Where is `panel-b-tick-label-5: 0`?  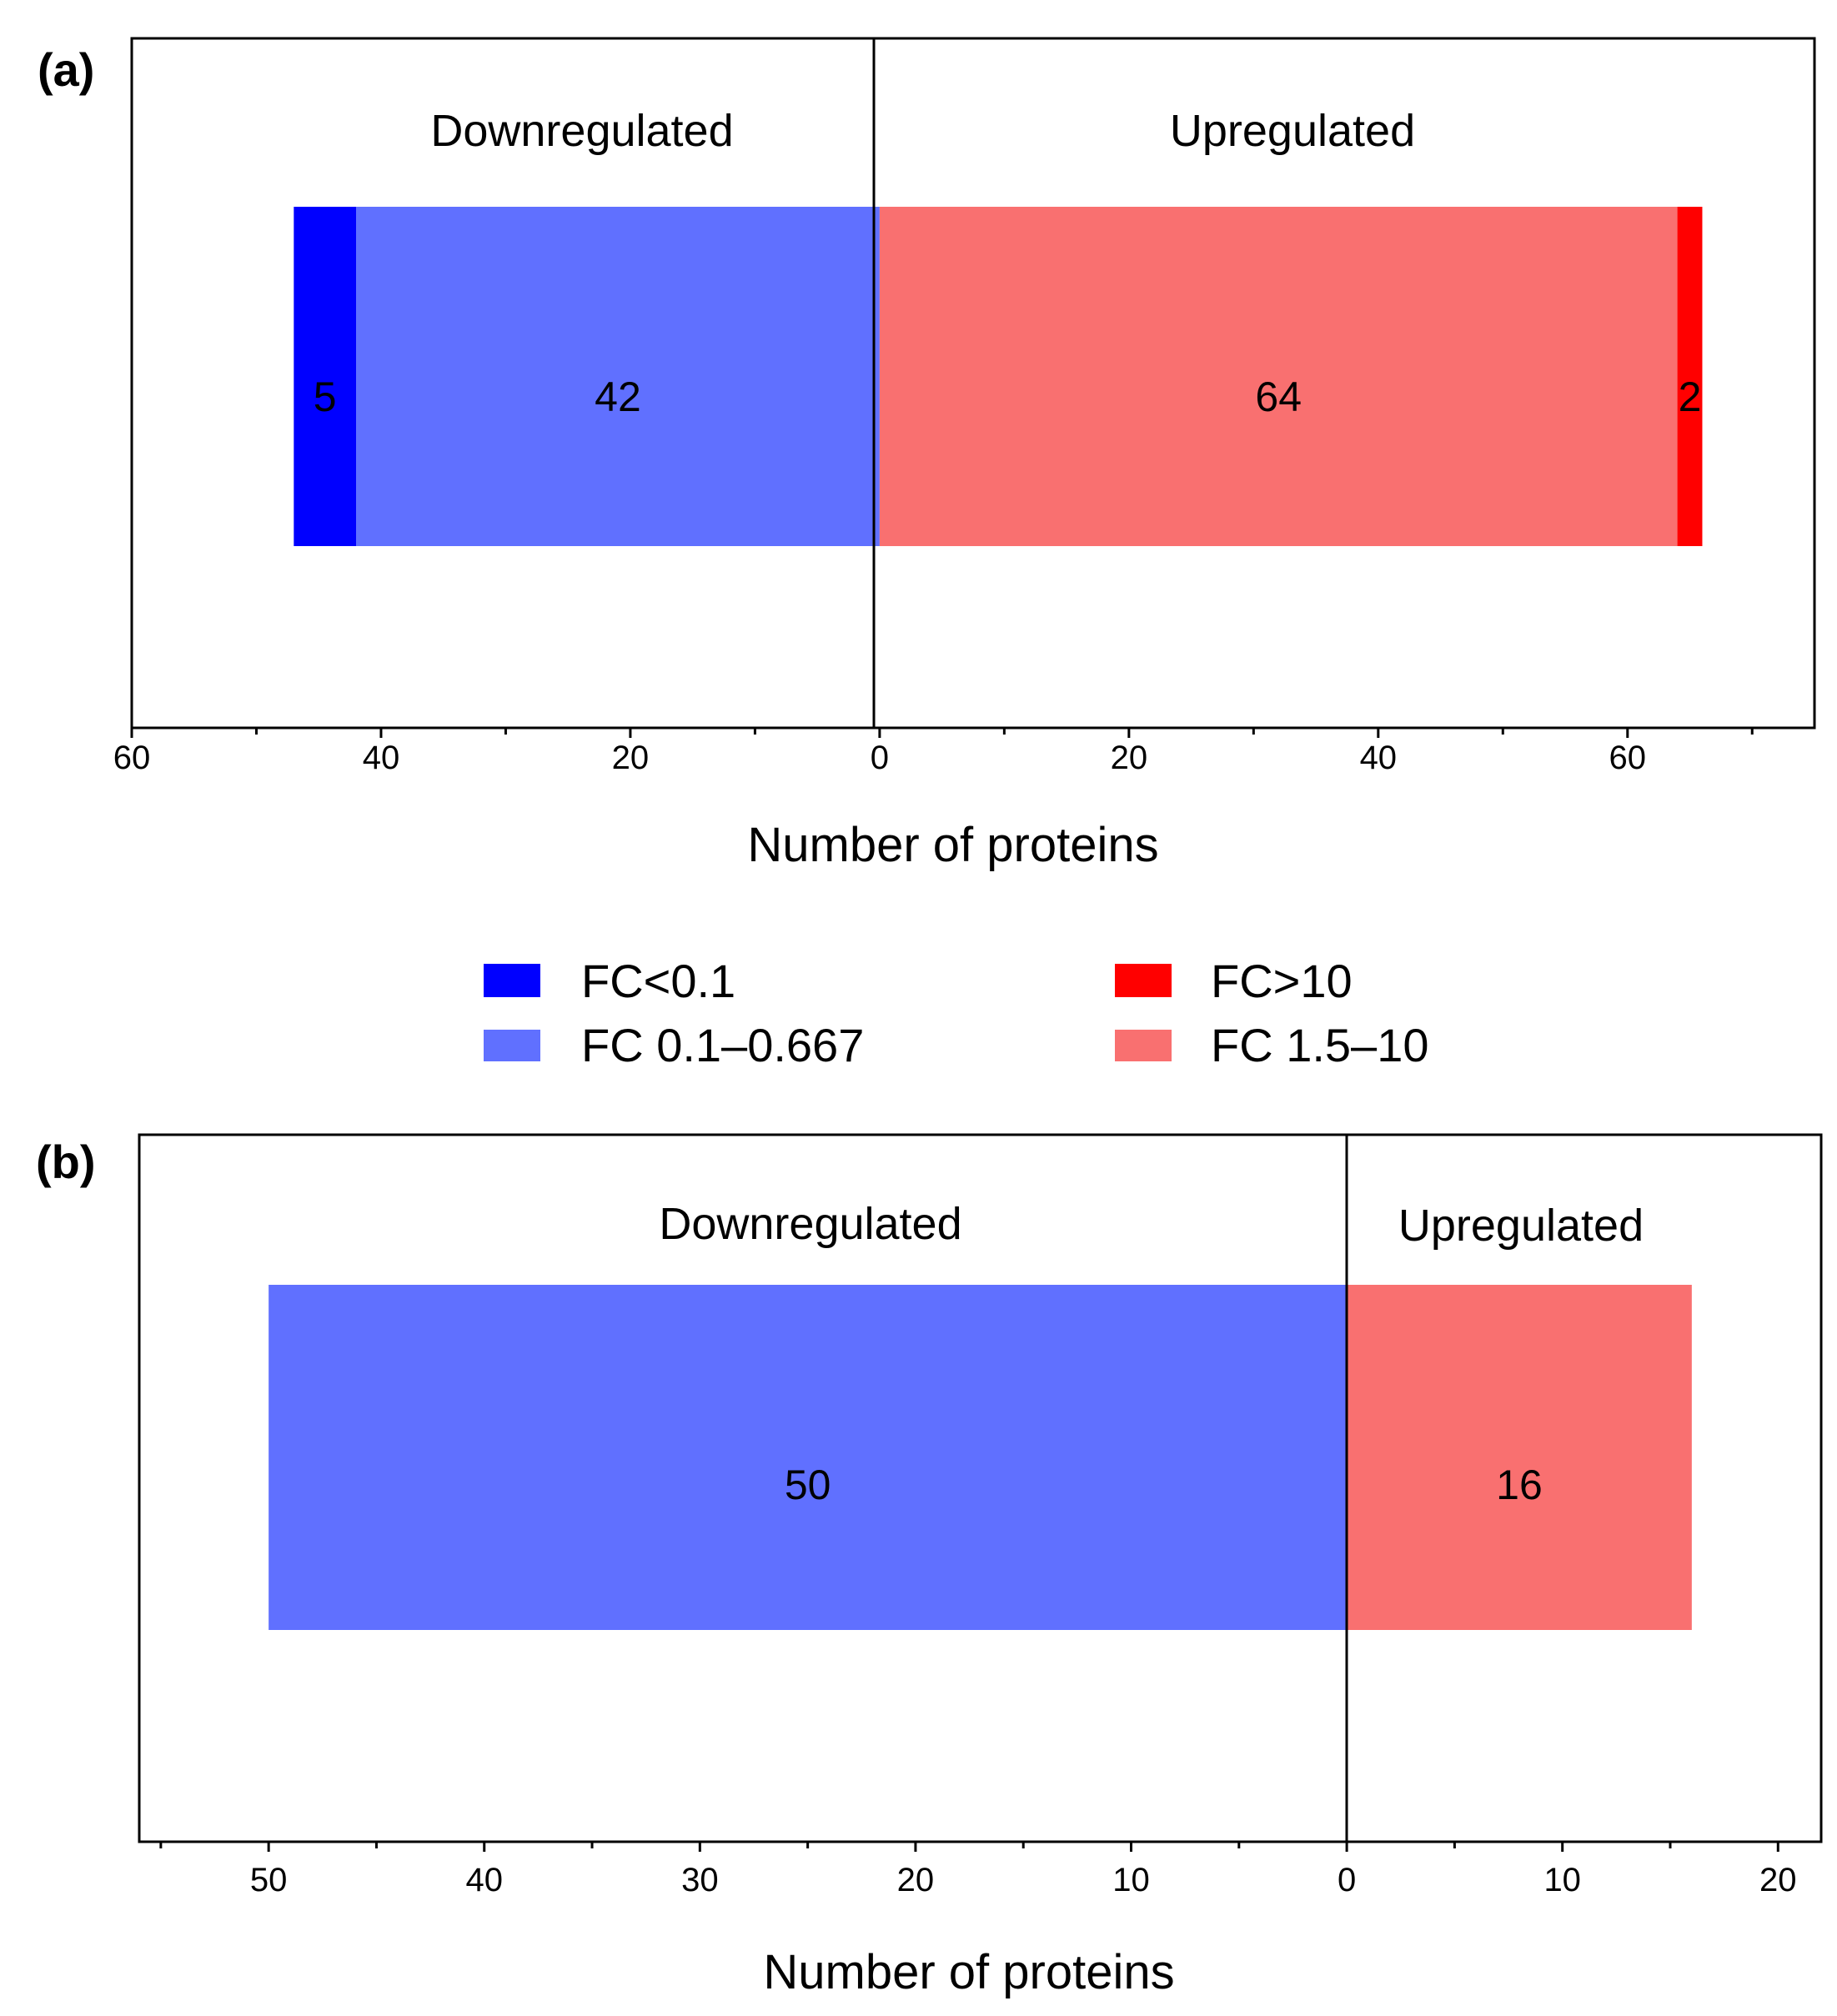
panel-b-tick-label-5: 0 is located at coordinates (1347, 1880).